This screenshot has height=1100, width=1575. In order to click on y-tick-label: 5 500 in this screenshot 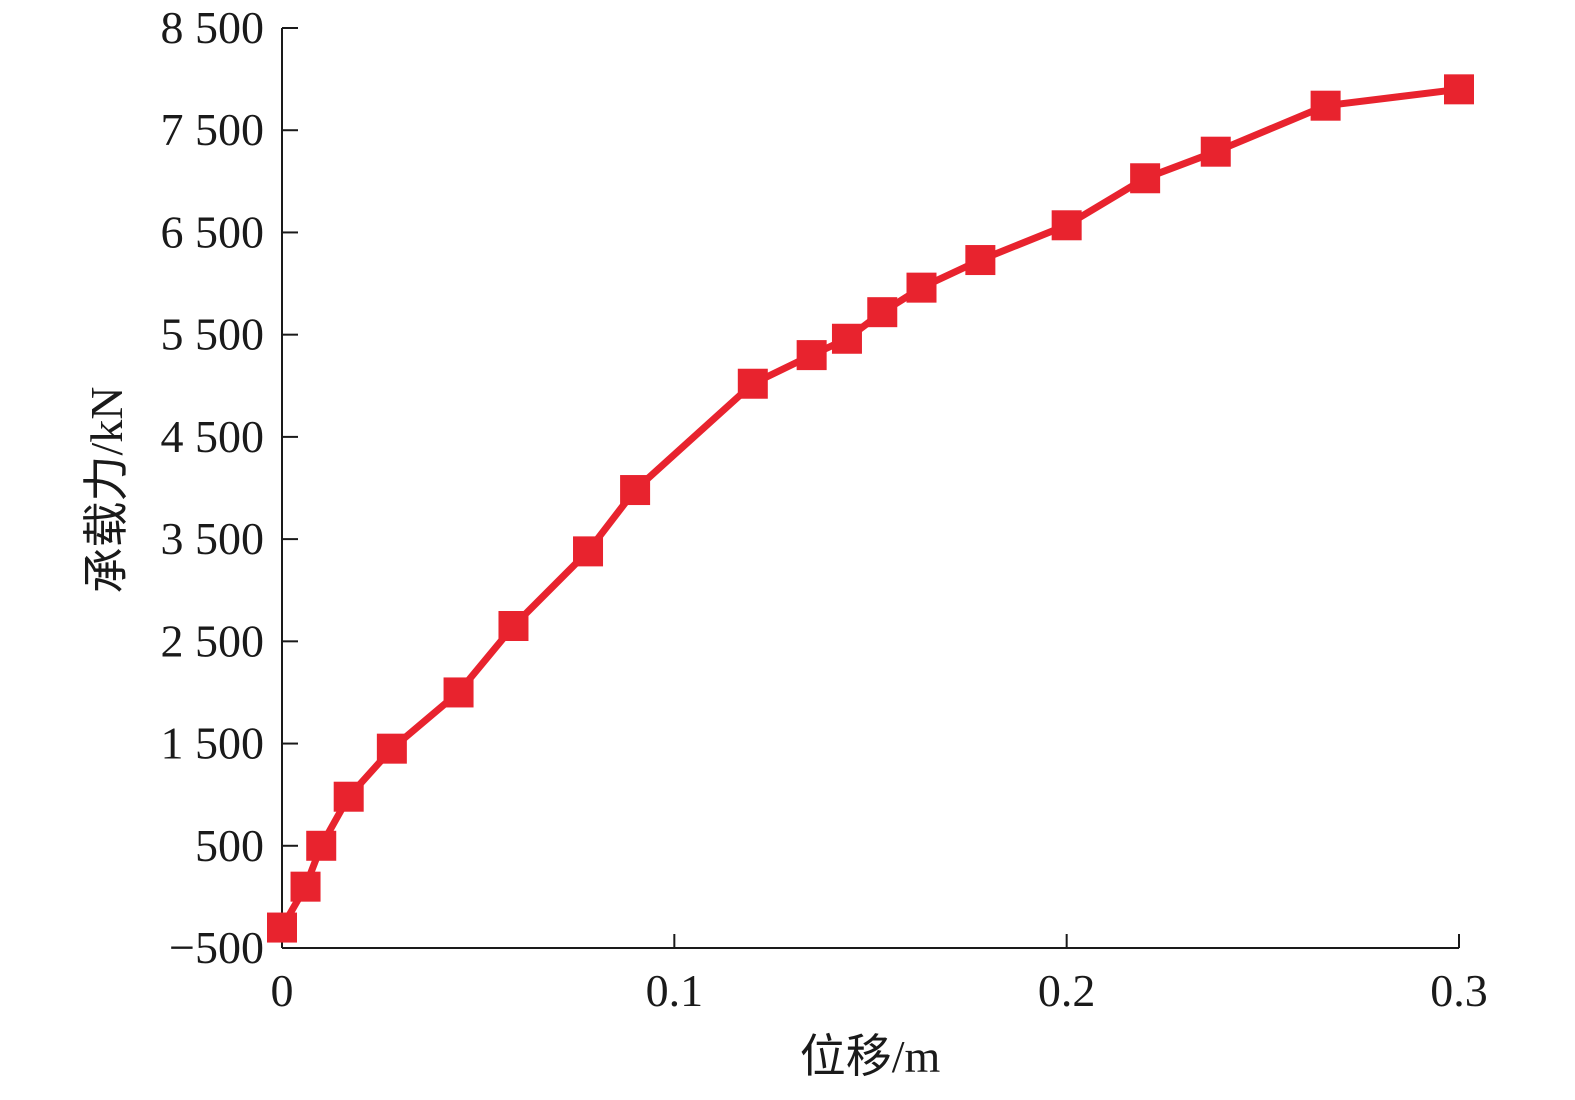, I will do `click(213, 334)`.